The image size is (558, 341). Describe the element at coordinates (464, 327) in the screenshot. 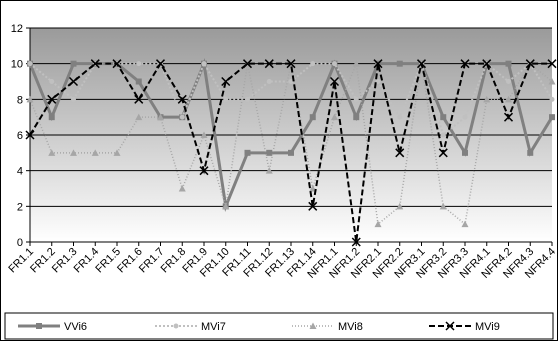

I see `legend-item: MVi9` at that location.